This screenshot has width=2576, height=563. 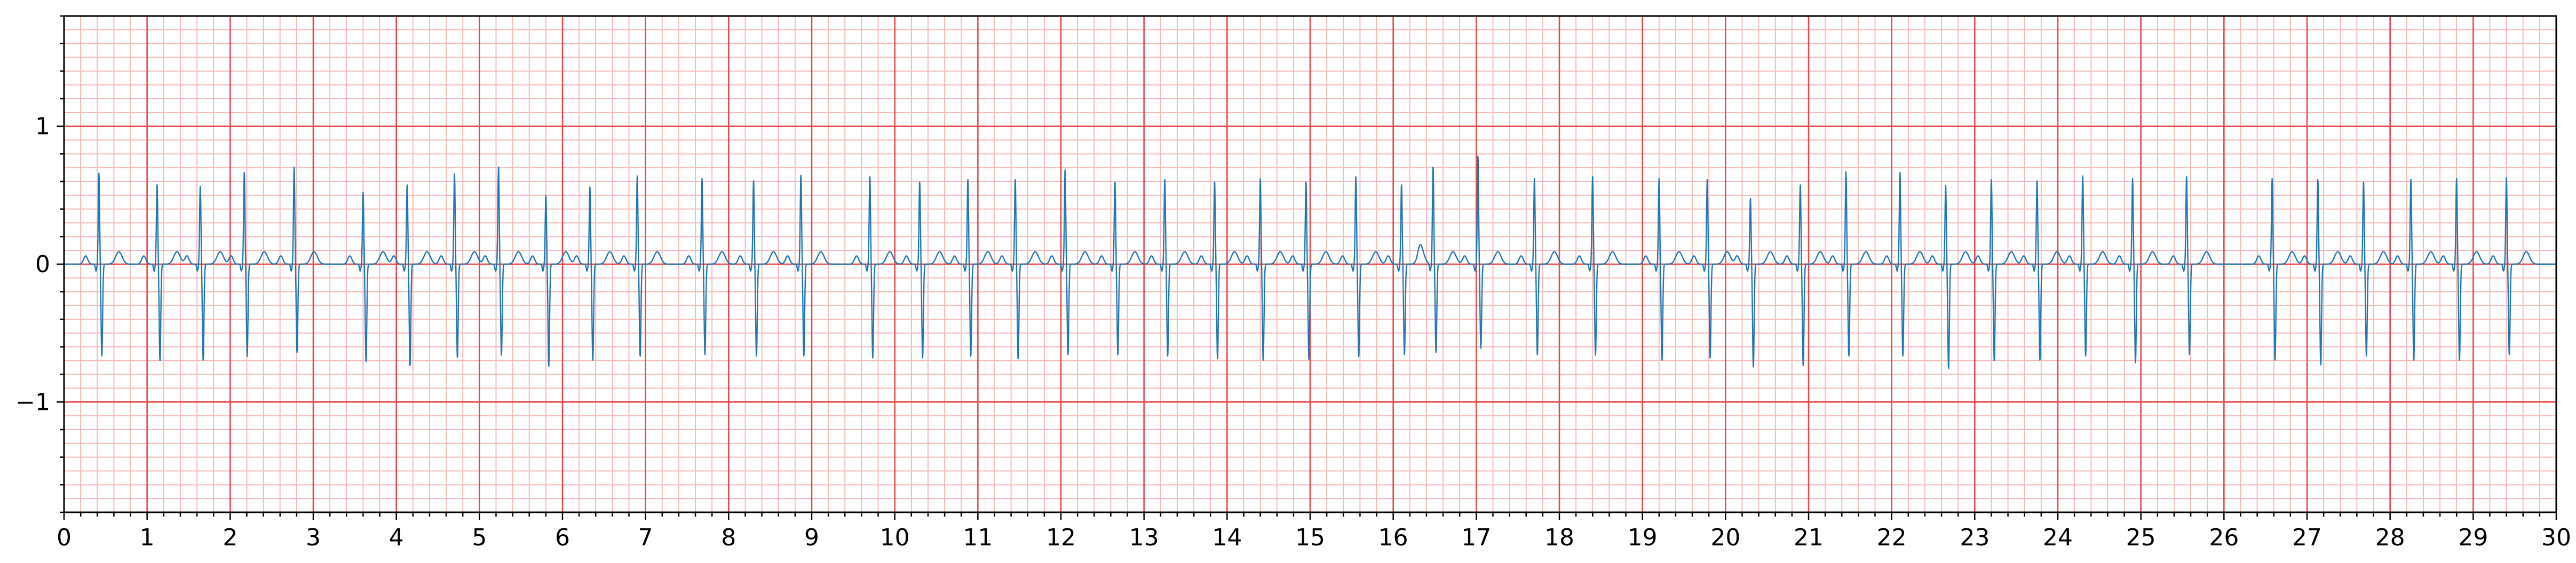 I want to click on x-tick-label: 16, so click(x=1393, y=537).